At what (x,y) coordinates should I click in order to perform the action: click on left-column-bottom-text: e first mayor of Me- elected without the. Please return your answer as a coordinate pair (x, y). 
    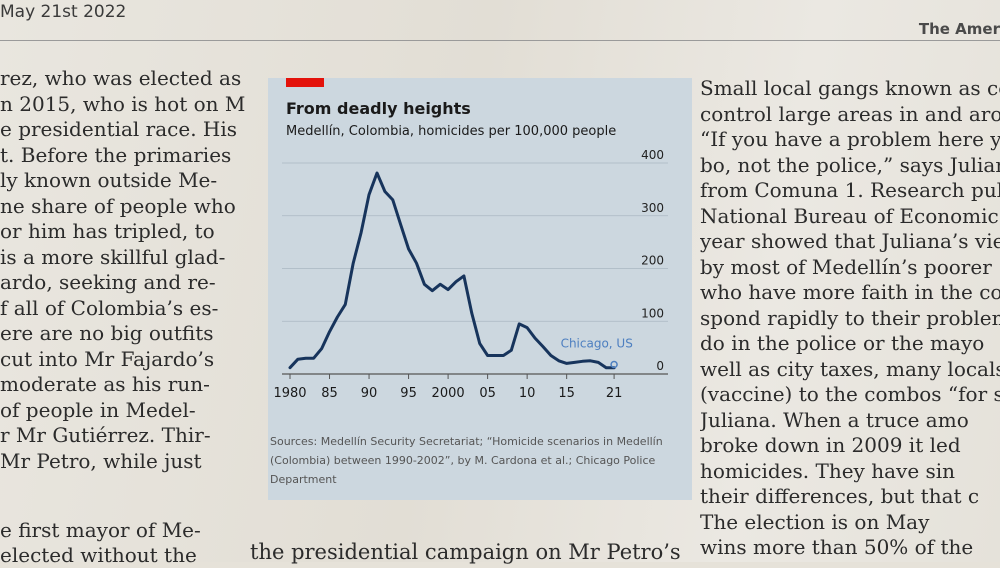
    Looking at the image, I should click on (120, 543).